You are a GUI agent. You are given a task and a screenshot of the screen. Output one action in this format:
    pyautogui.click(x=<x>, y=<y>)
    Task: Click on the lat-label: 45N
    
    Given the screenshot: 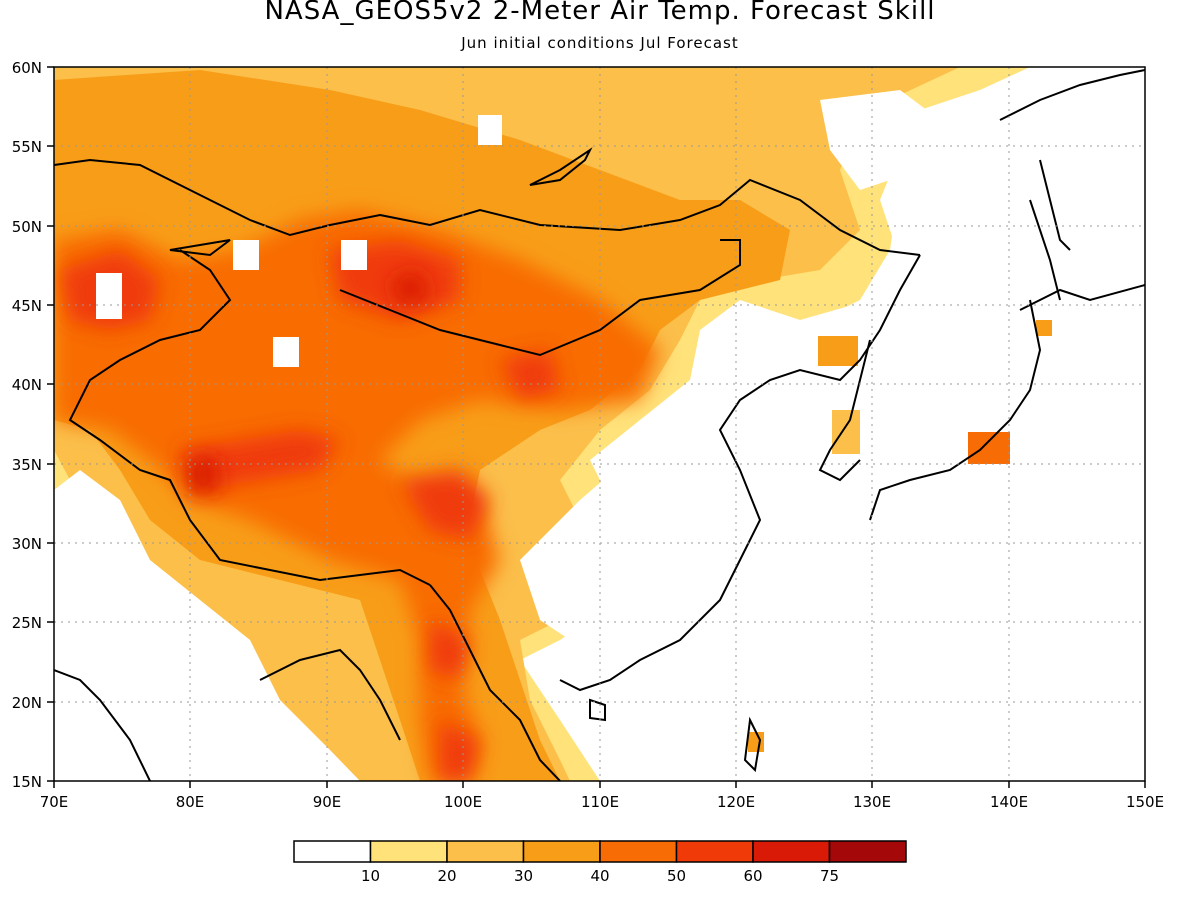 What is the action you would take?
    pyautogui.click(x=27, y=306)
    